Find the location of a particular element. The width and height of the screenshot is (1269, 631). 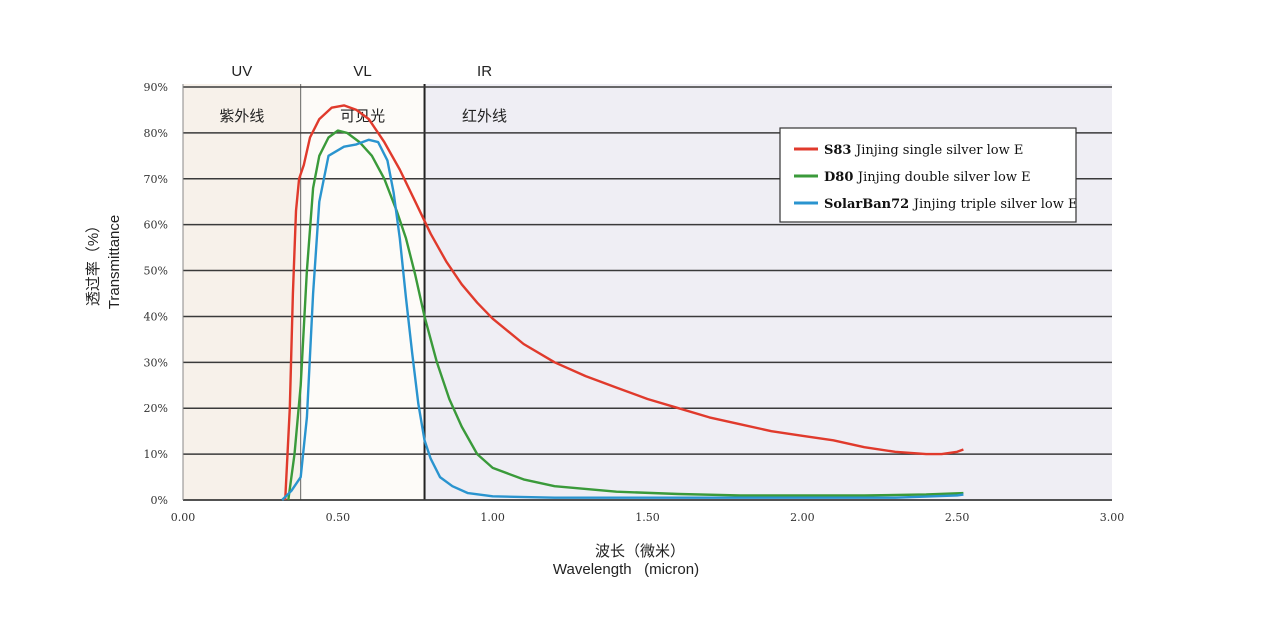

y-tick-label: 20% is located at coordinates (156, 408).